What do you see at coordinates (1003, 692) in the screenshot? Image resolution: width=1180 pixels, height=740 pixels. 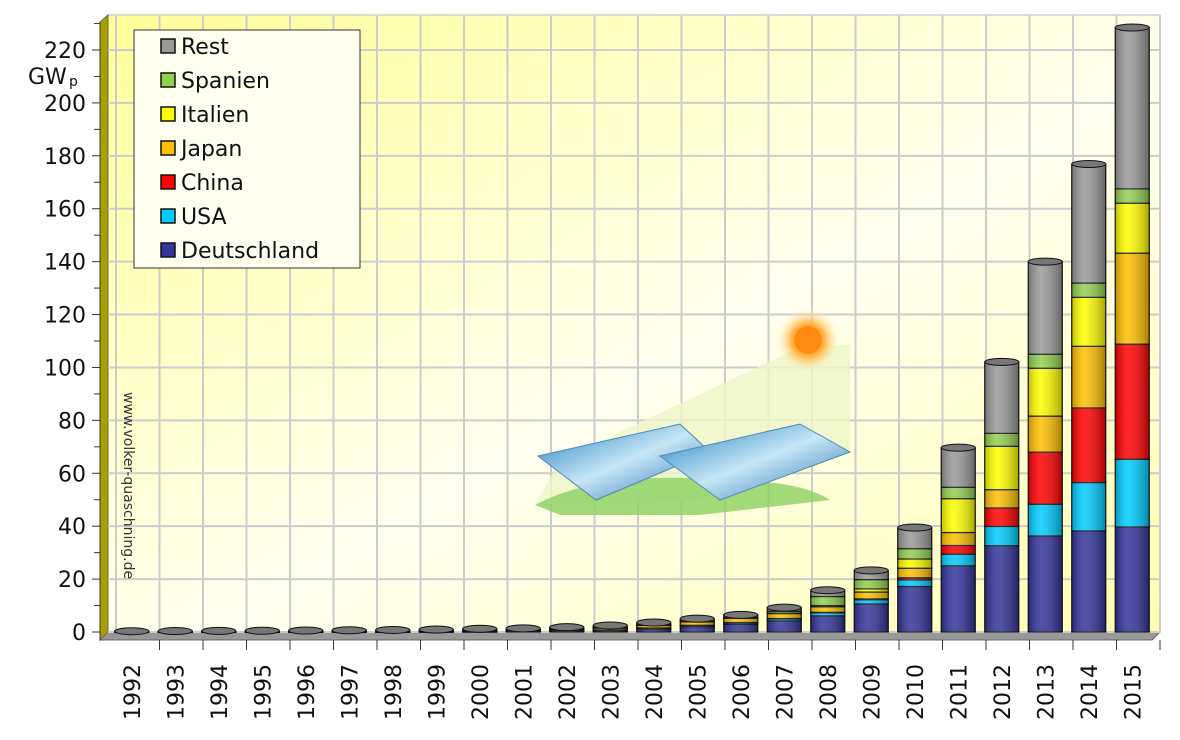 I see `x-tick-label: 2012` at bounding box center [1003, 692].